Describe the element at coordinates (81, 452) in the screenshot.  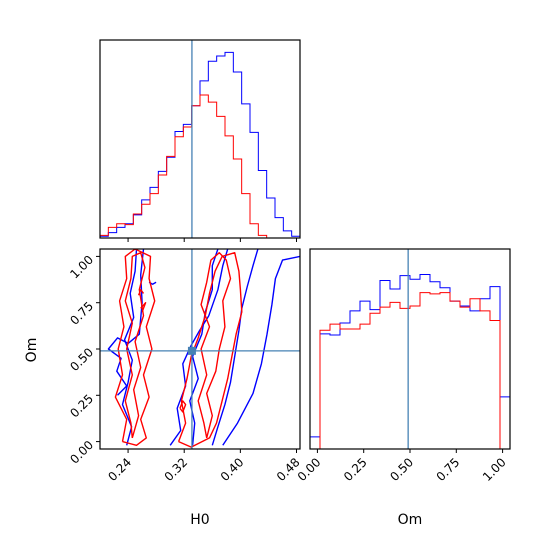
I see `tick-label-om-y-0: 0.00` at that location.